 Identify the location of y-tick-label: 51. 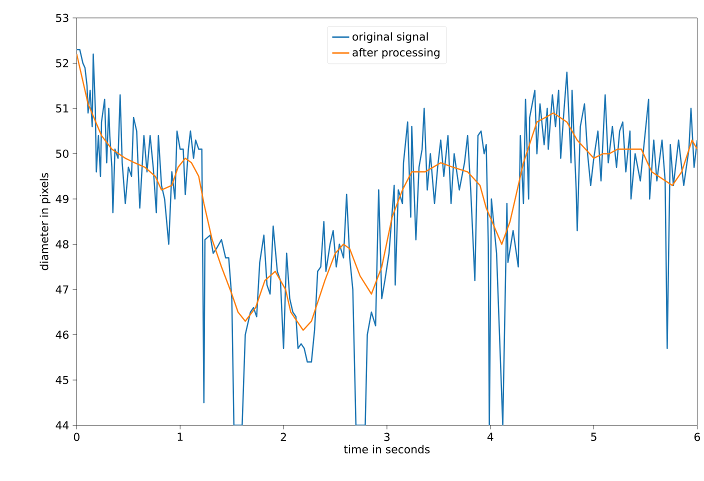
(62, 108).